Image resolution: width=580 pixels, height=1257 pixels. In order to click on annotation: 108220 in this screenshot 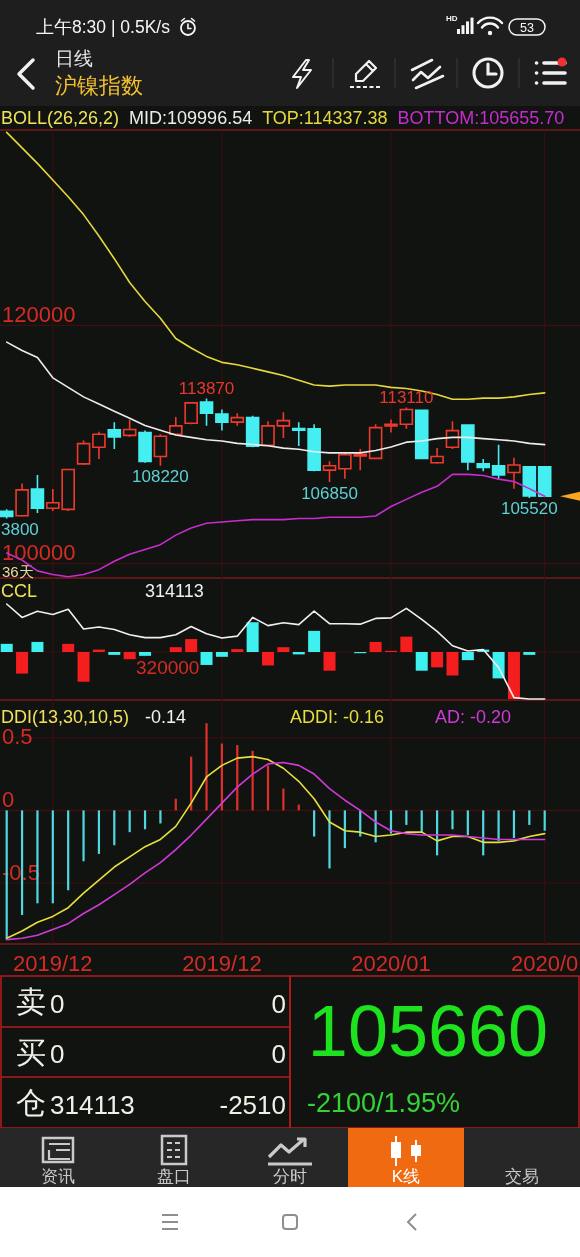, I will do `click(160, 477)`.